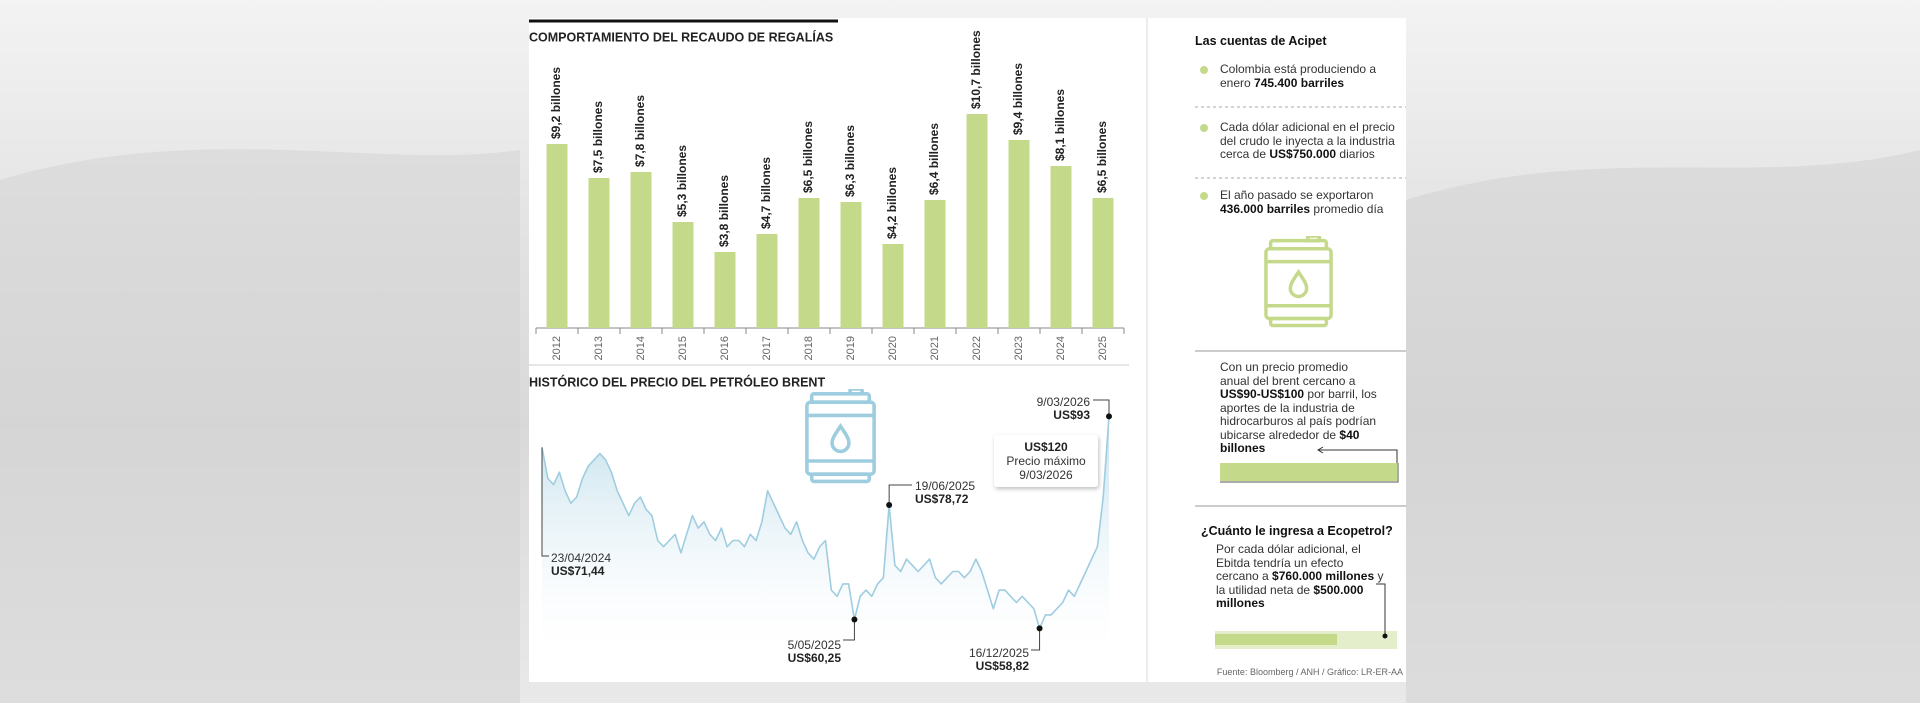  I want to click on bar-chart-title: COMPORTAMIENTO DEL RECAUDO DE REGALÍAS, so click(681, 36).